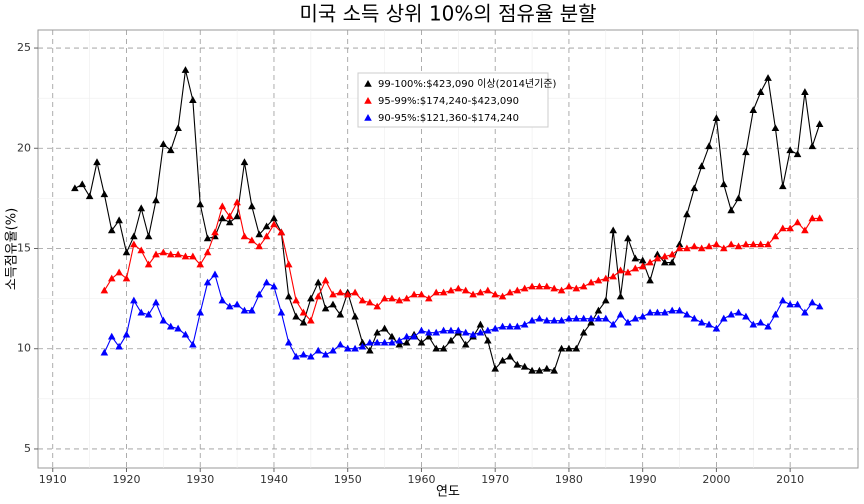  What do you see at coordinates (368, 100) in the screenshot?
I see `legend-marker` at bounding box center [368, 100].